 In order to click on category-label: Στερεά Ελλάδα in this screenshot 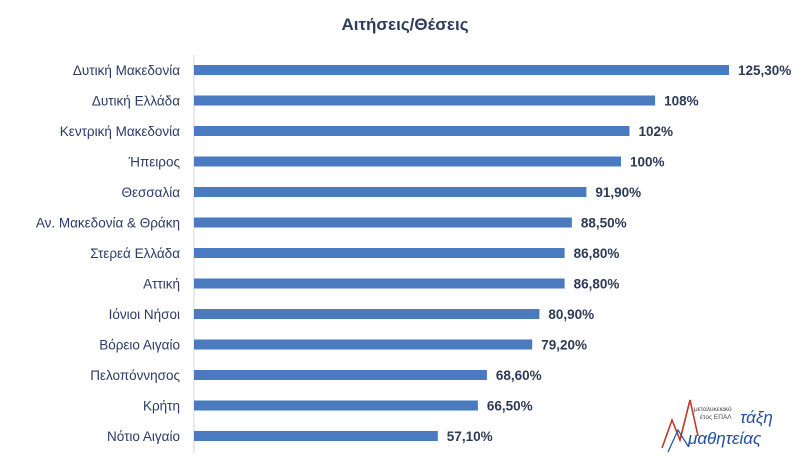, I will do `click(135, 253)`.